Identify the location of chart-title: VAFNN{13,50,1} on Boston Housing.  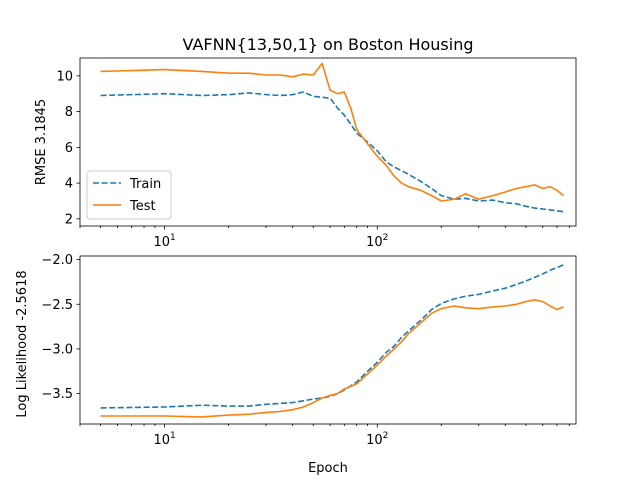
(328, 44).